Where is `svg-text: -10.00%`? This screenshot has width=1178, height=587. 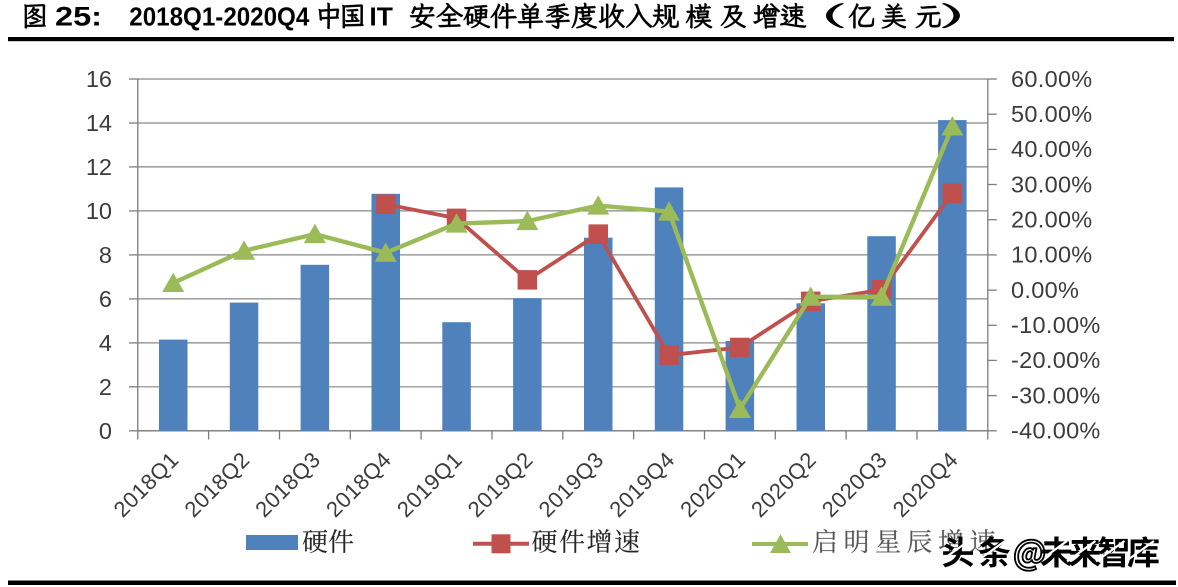
svg-text: -10.00% is located at coordinates (1056, 325).